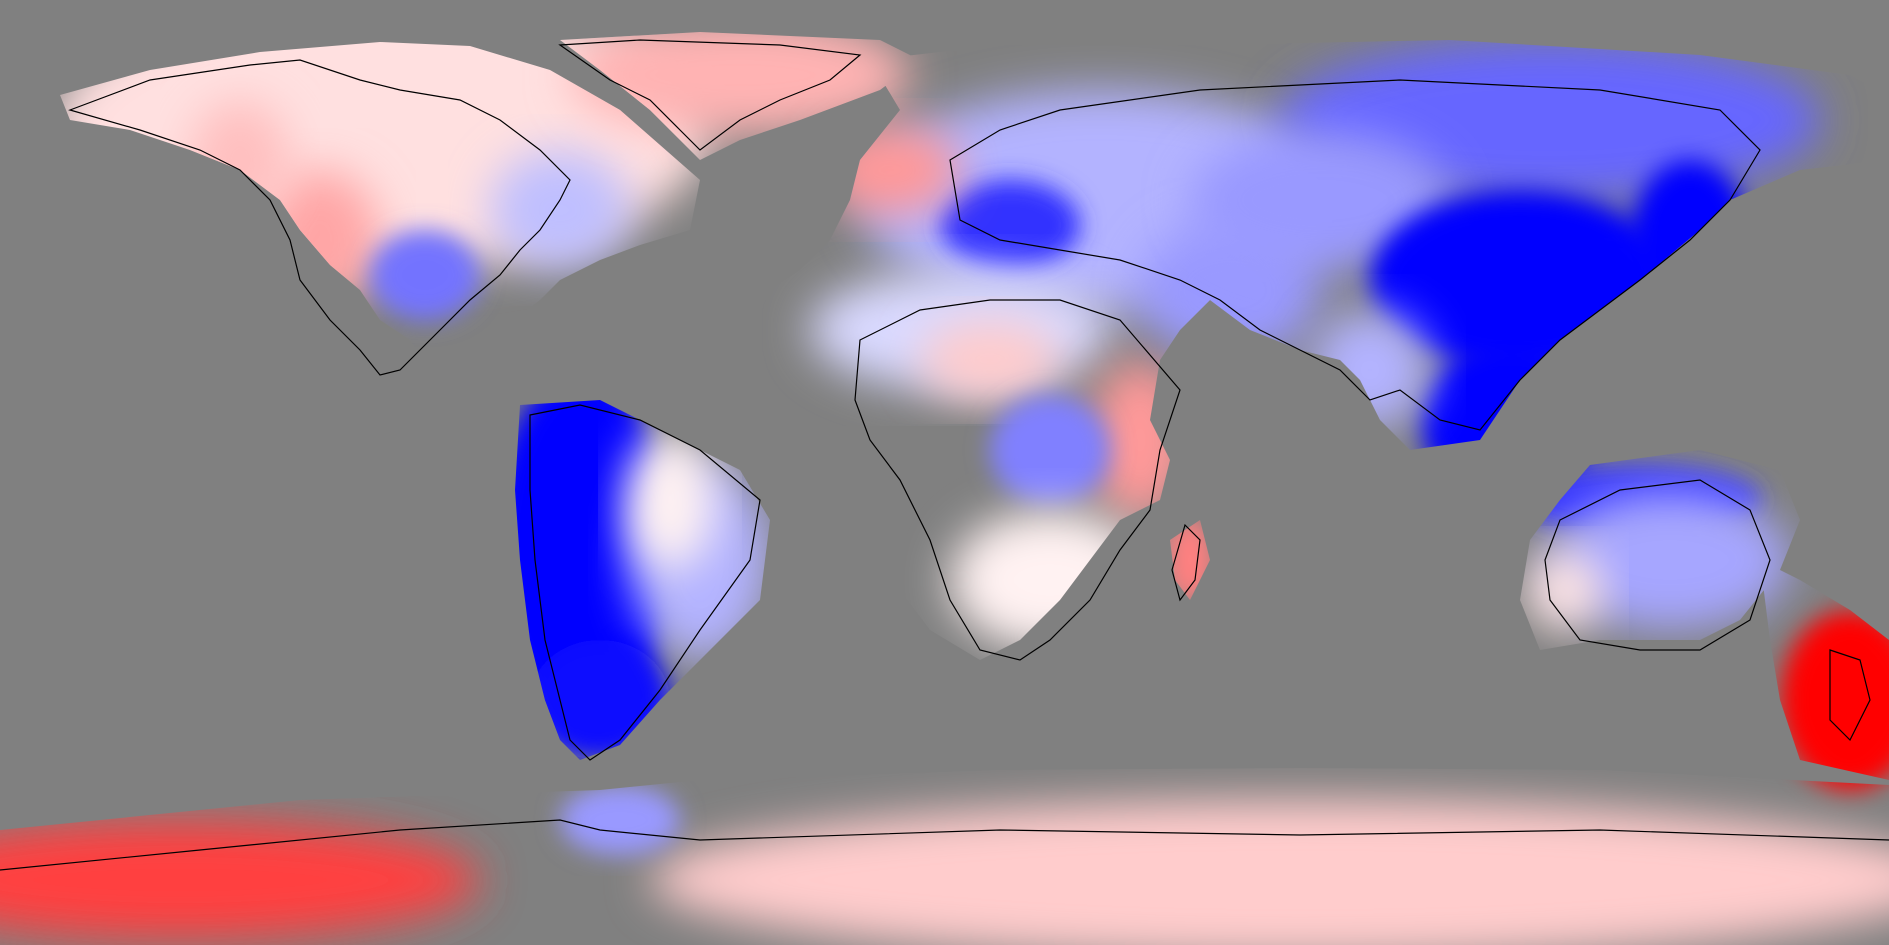  Describe the element at coordinates (710, 95) in the screenshot. I see `coastline-greenland` at that location.